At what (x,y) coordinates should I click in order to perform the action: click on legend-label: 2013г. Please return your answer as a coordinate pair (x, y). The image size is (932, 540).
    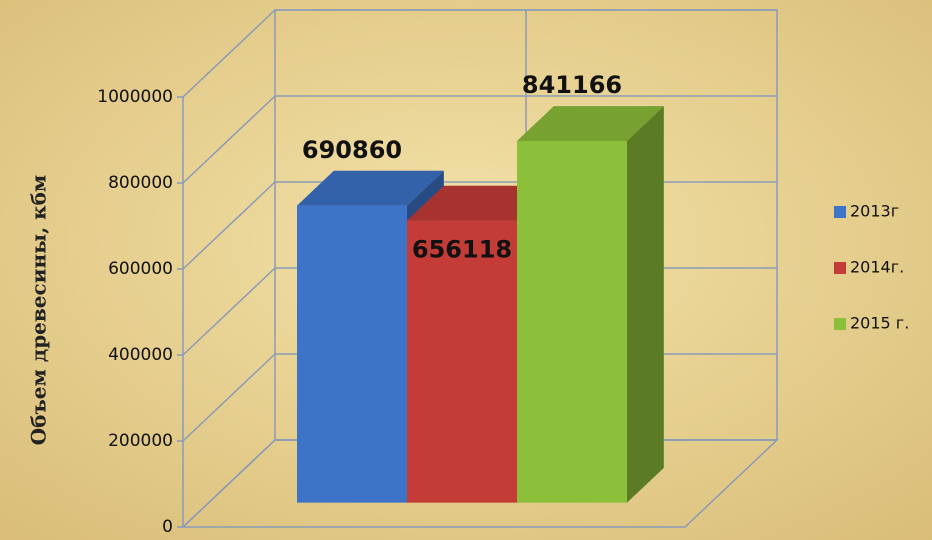
    Looking at the image, I should click on (874, 211).